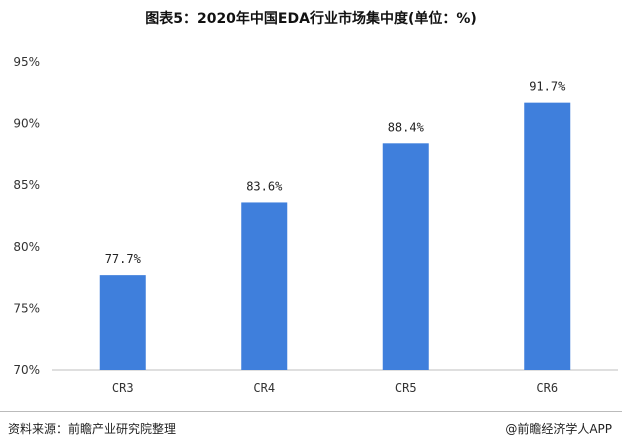 This screenshot has width=622, height=445. What do you see at coordinates (26, 216) in the screenshot?
I see `y-axis-ticks: 70% 75% 80% 85% 90% 95%` at bounding box center [26, 216].